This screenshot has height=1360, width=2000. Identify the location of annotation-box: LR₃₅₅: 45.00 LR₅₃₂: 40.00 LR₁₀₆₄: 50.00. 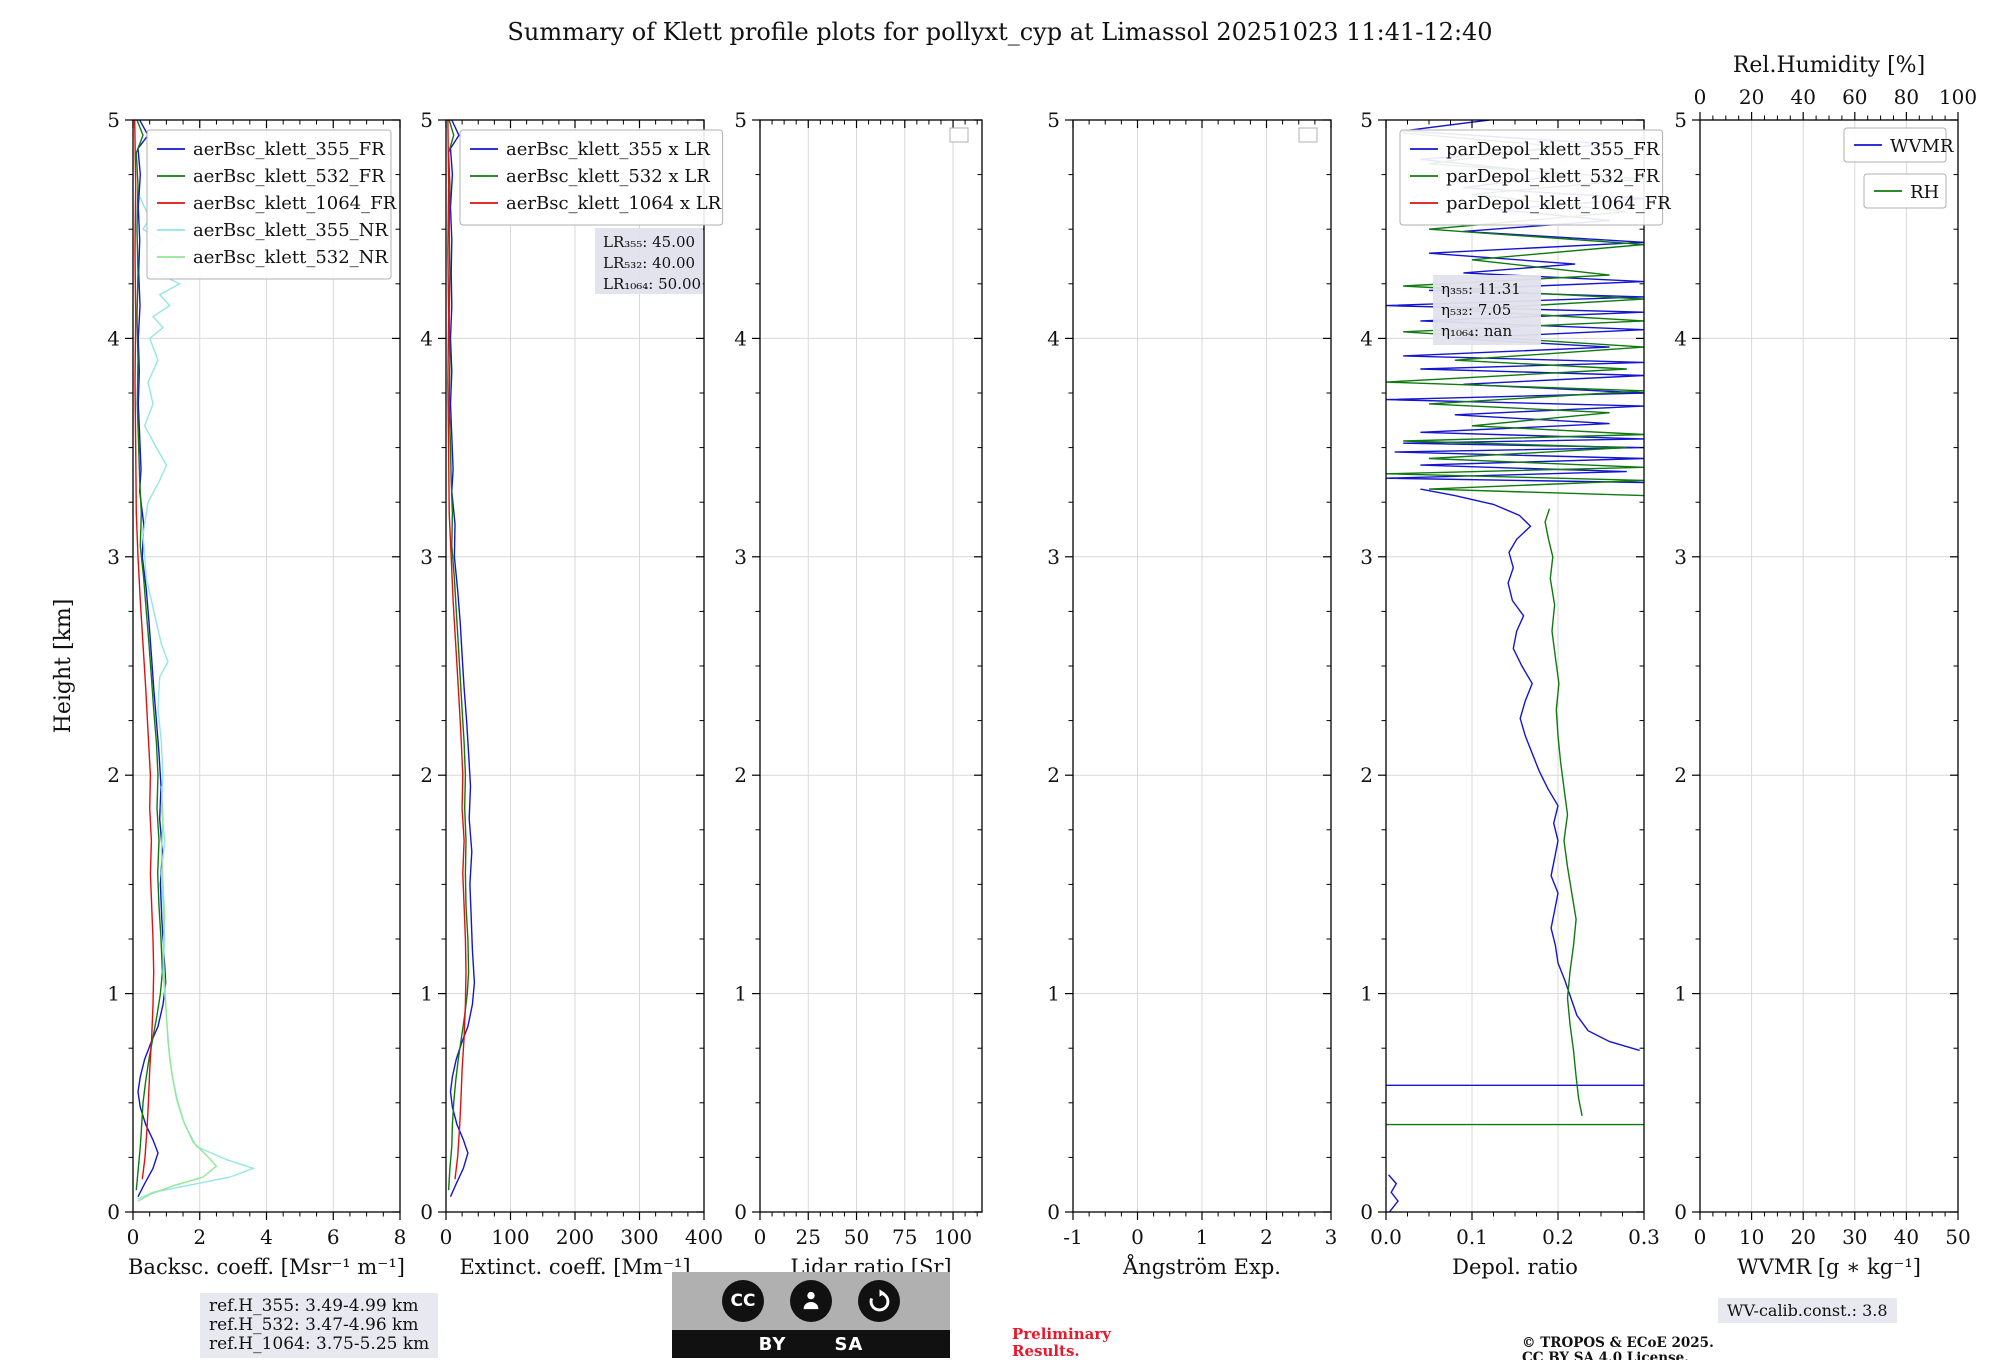
(649, 261).